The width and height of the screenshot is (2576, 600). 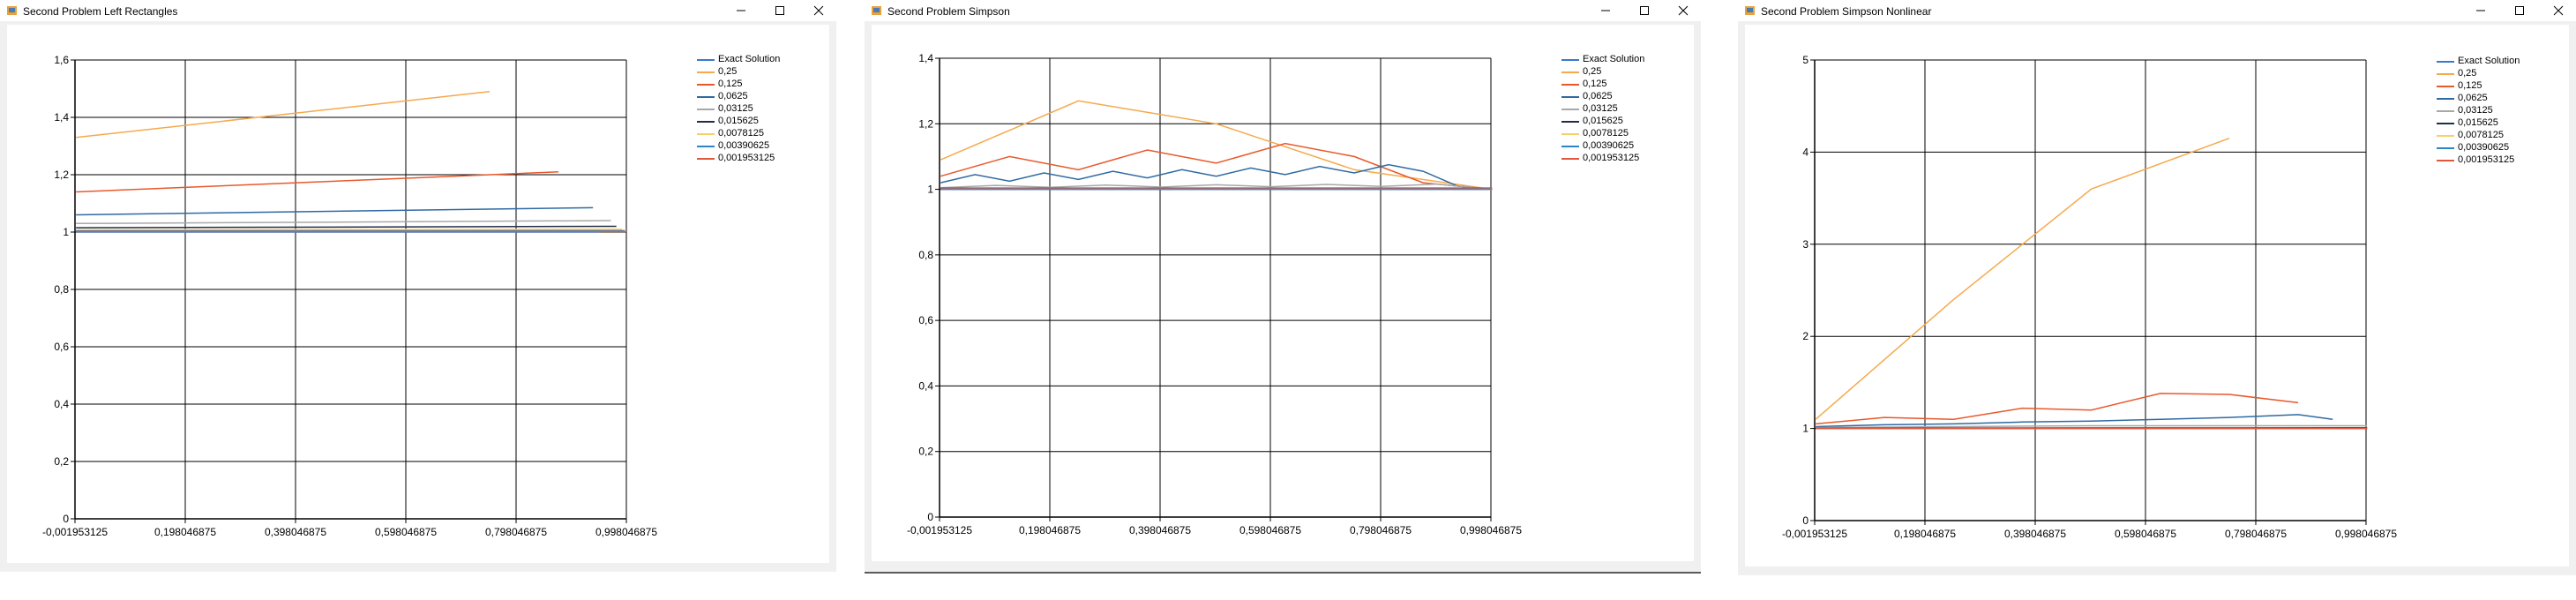 I want to click on x-tick-label: -0,001953125, so click(x=75, y=532).